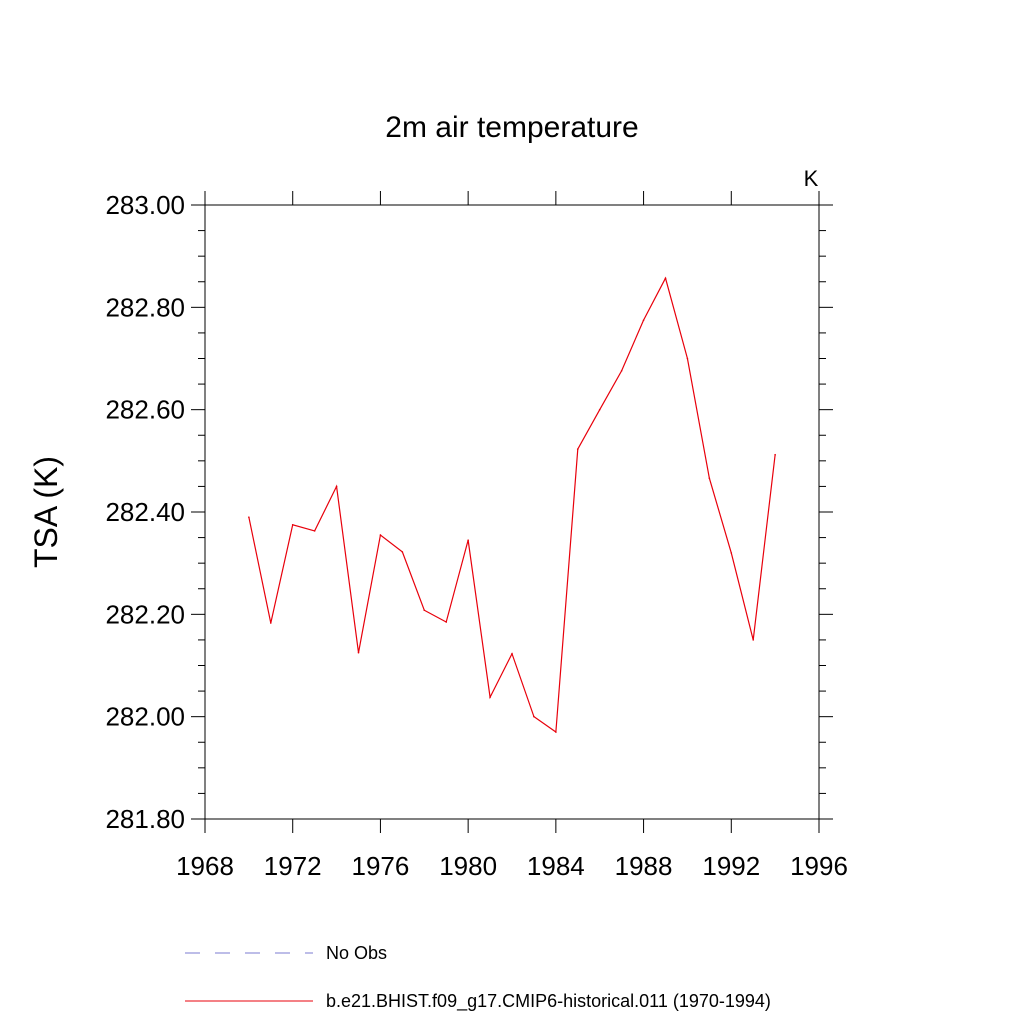  Describe the element at coordinates (644, 866) in the screenshot. I see `x-tick-label: 1988` at that location.